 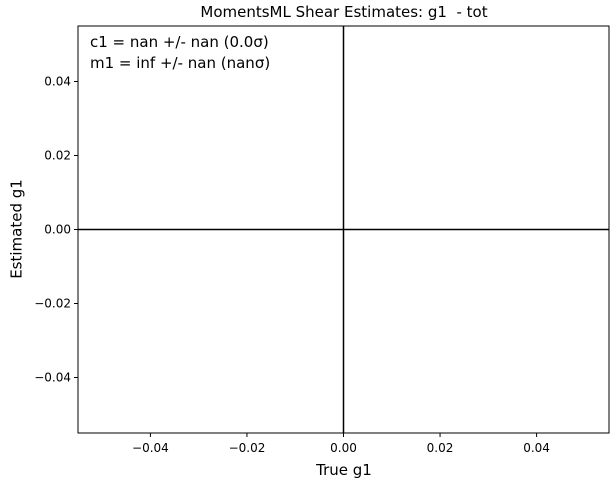 I want to click on x-tick-label: −0.02, so click(x=247, y=448).